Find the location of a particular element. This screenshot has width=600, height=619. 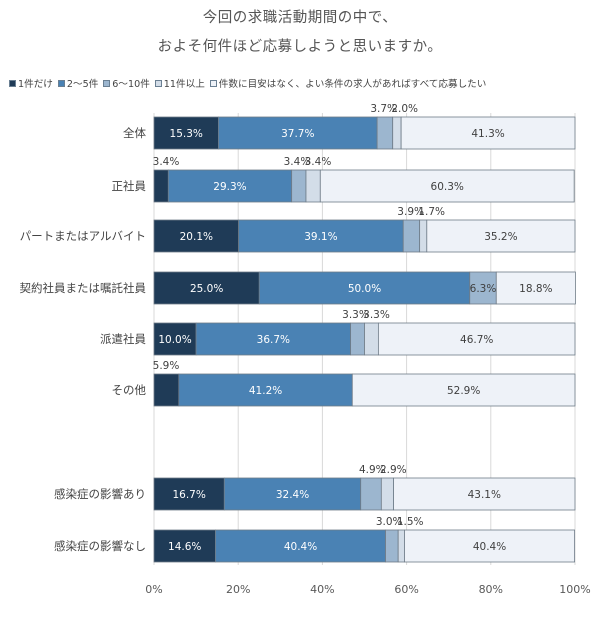

category-label: その他 is located at coordinates (129, 390).